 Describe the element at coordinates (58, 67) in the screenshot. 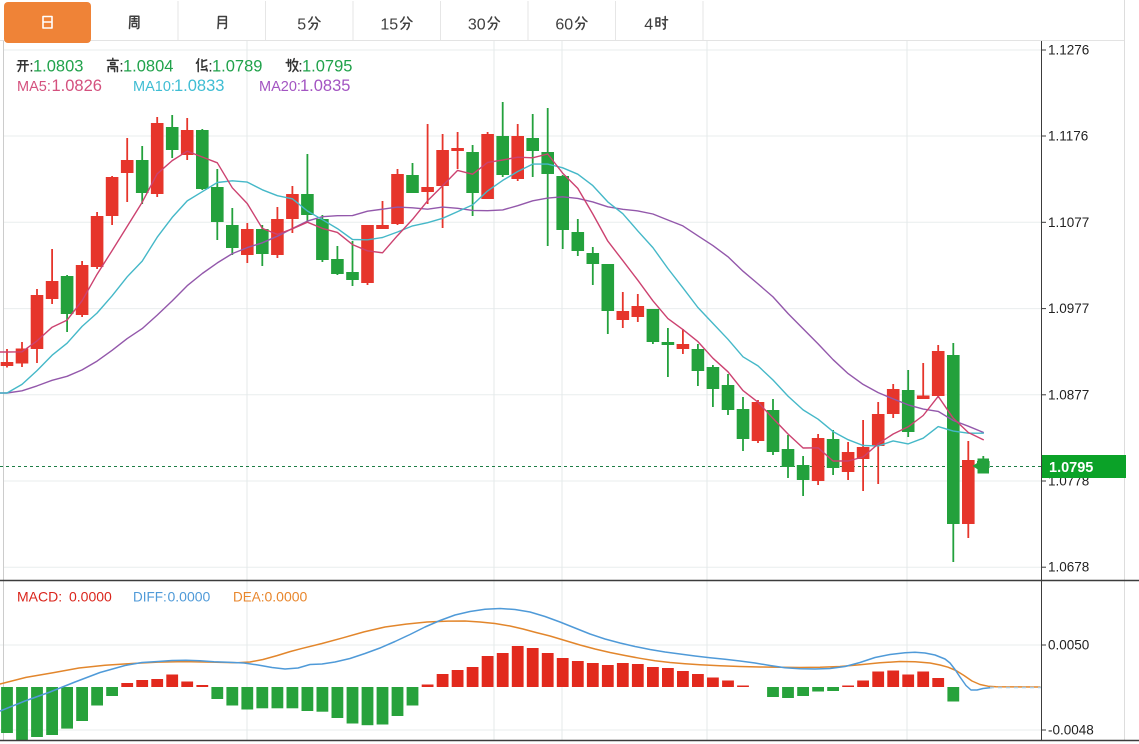

I see `svg-text: 1.0803` at that location.